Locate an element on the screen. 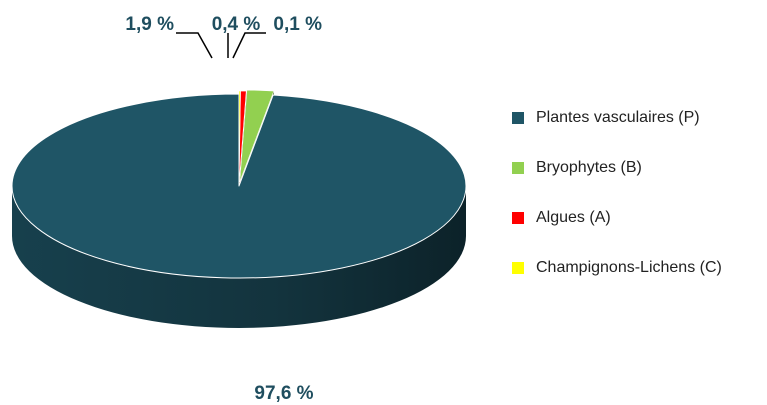  legend-swatch-algues is located at coordinates (518, 218).